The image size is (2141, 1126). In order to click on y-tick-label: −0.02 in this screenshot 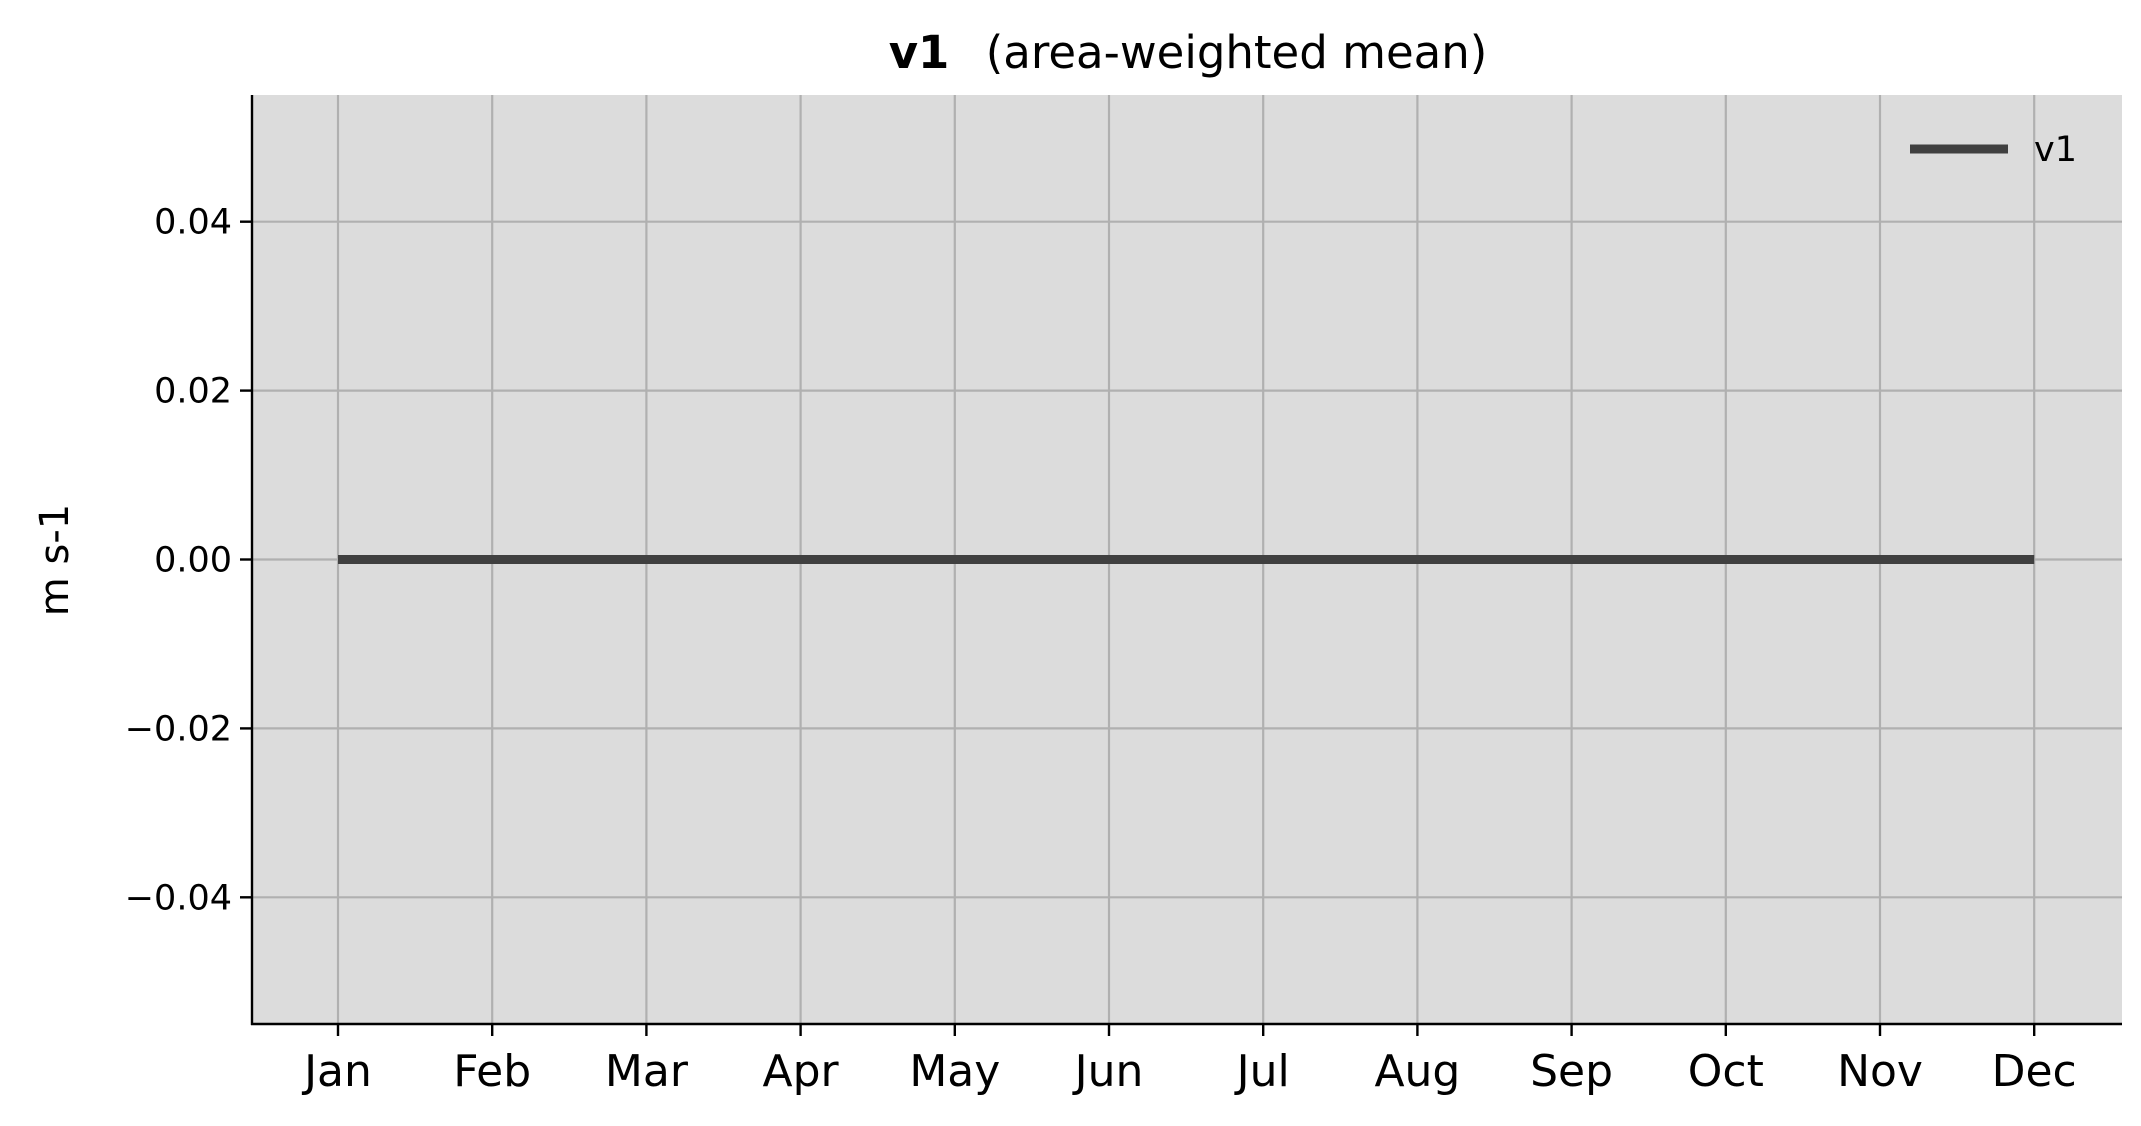, I will do `click(178, 729)`.